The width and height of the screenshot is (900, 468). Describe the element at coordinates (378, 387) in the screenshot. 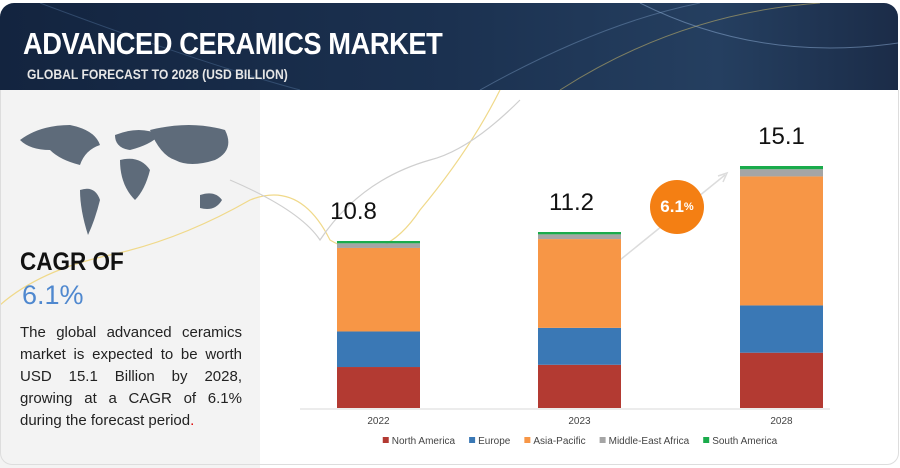

I see `bar-segment-north-america-2022` at that location.